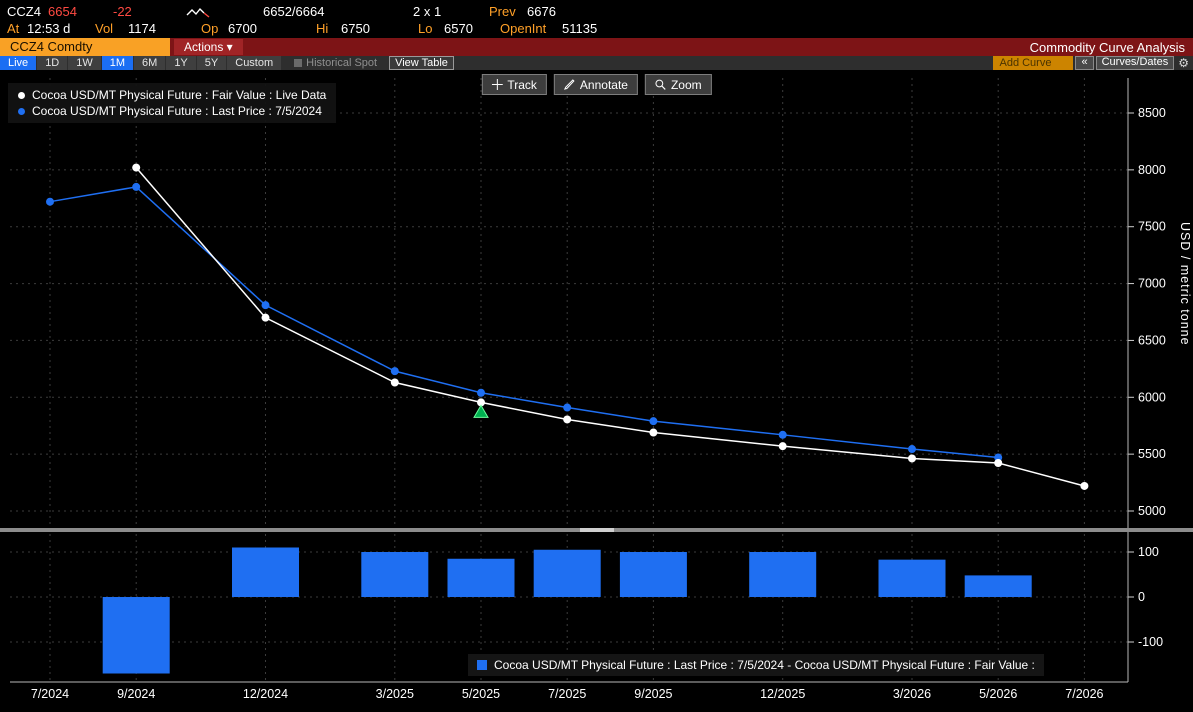  I want to click on at-label: At, so click(13, 28).